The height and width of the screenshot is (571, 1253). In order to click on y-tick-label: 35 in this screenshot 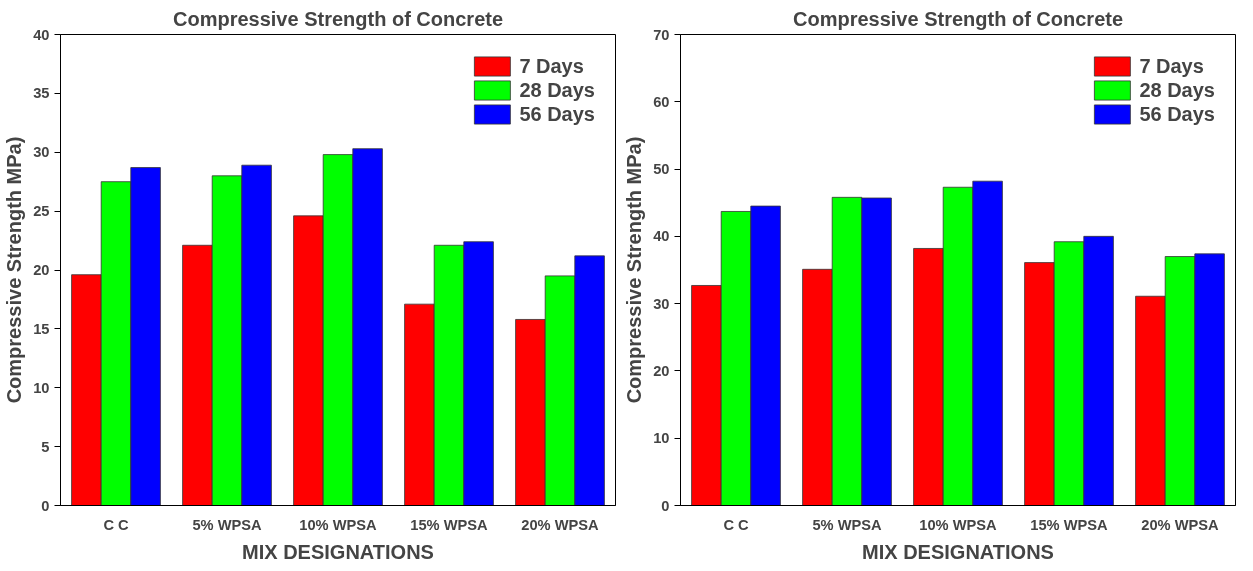, I will do `click(41, 93)`.